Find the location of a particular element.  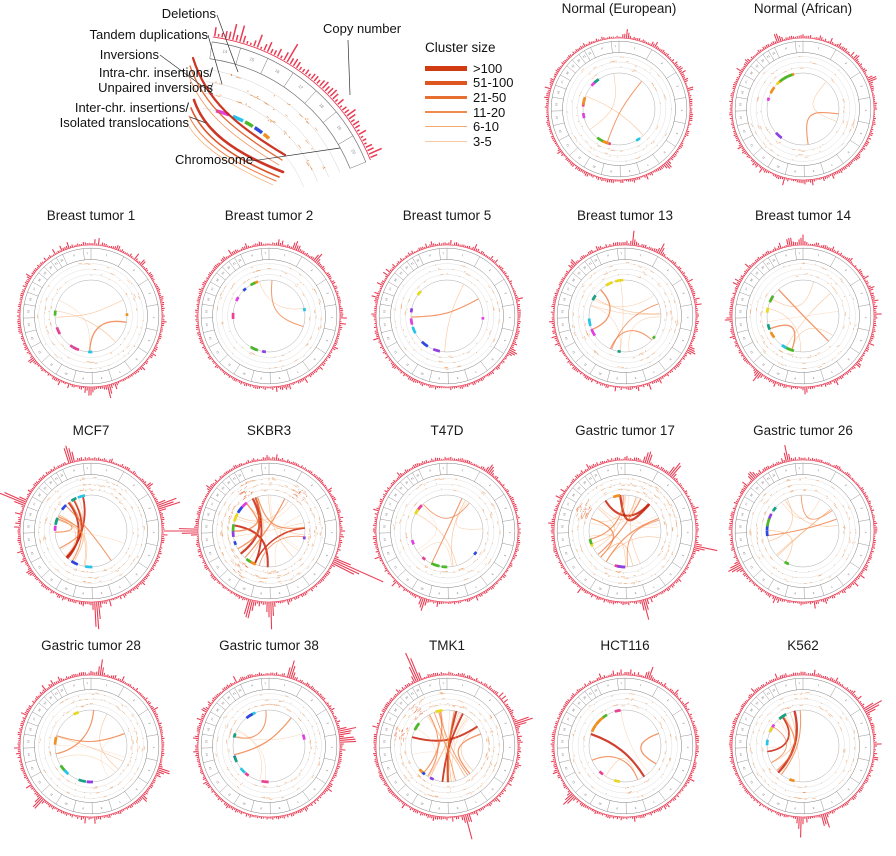

svg-text: 15 is located at coordinates (28, 311).